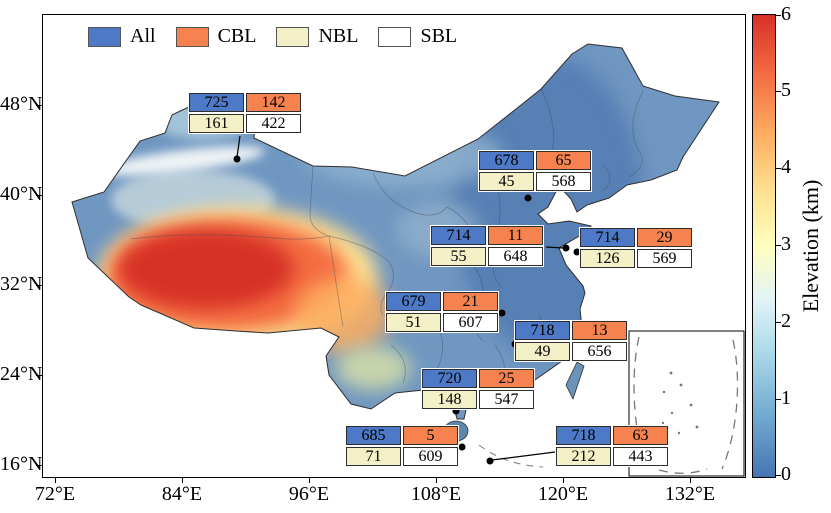 Image resolution: width=831 pixels, height=513 pixels. What do you see at coordinates (373, 435) in the screenshot?
I see `station-value-all: 685` at bounding box center [373, 435].